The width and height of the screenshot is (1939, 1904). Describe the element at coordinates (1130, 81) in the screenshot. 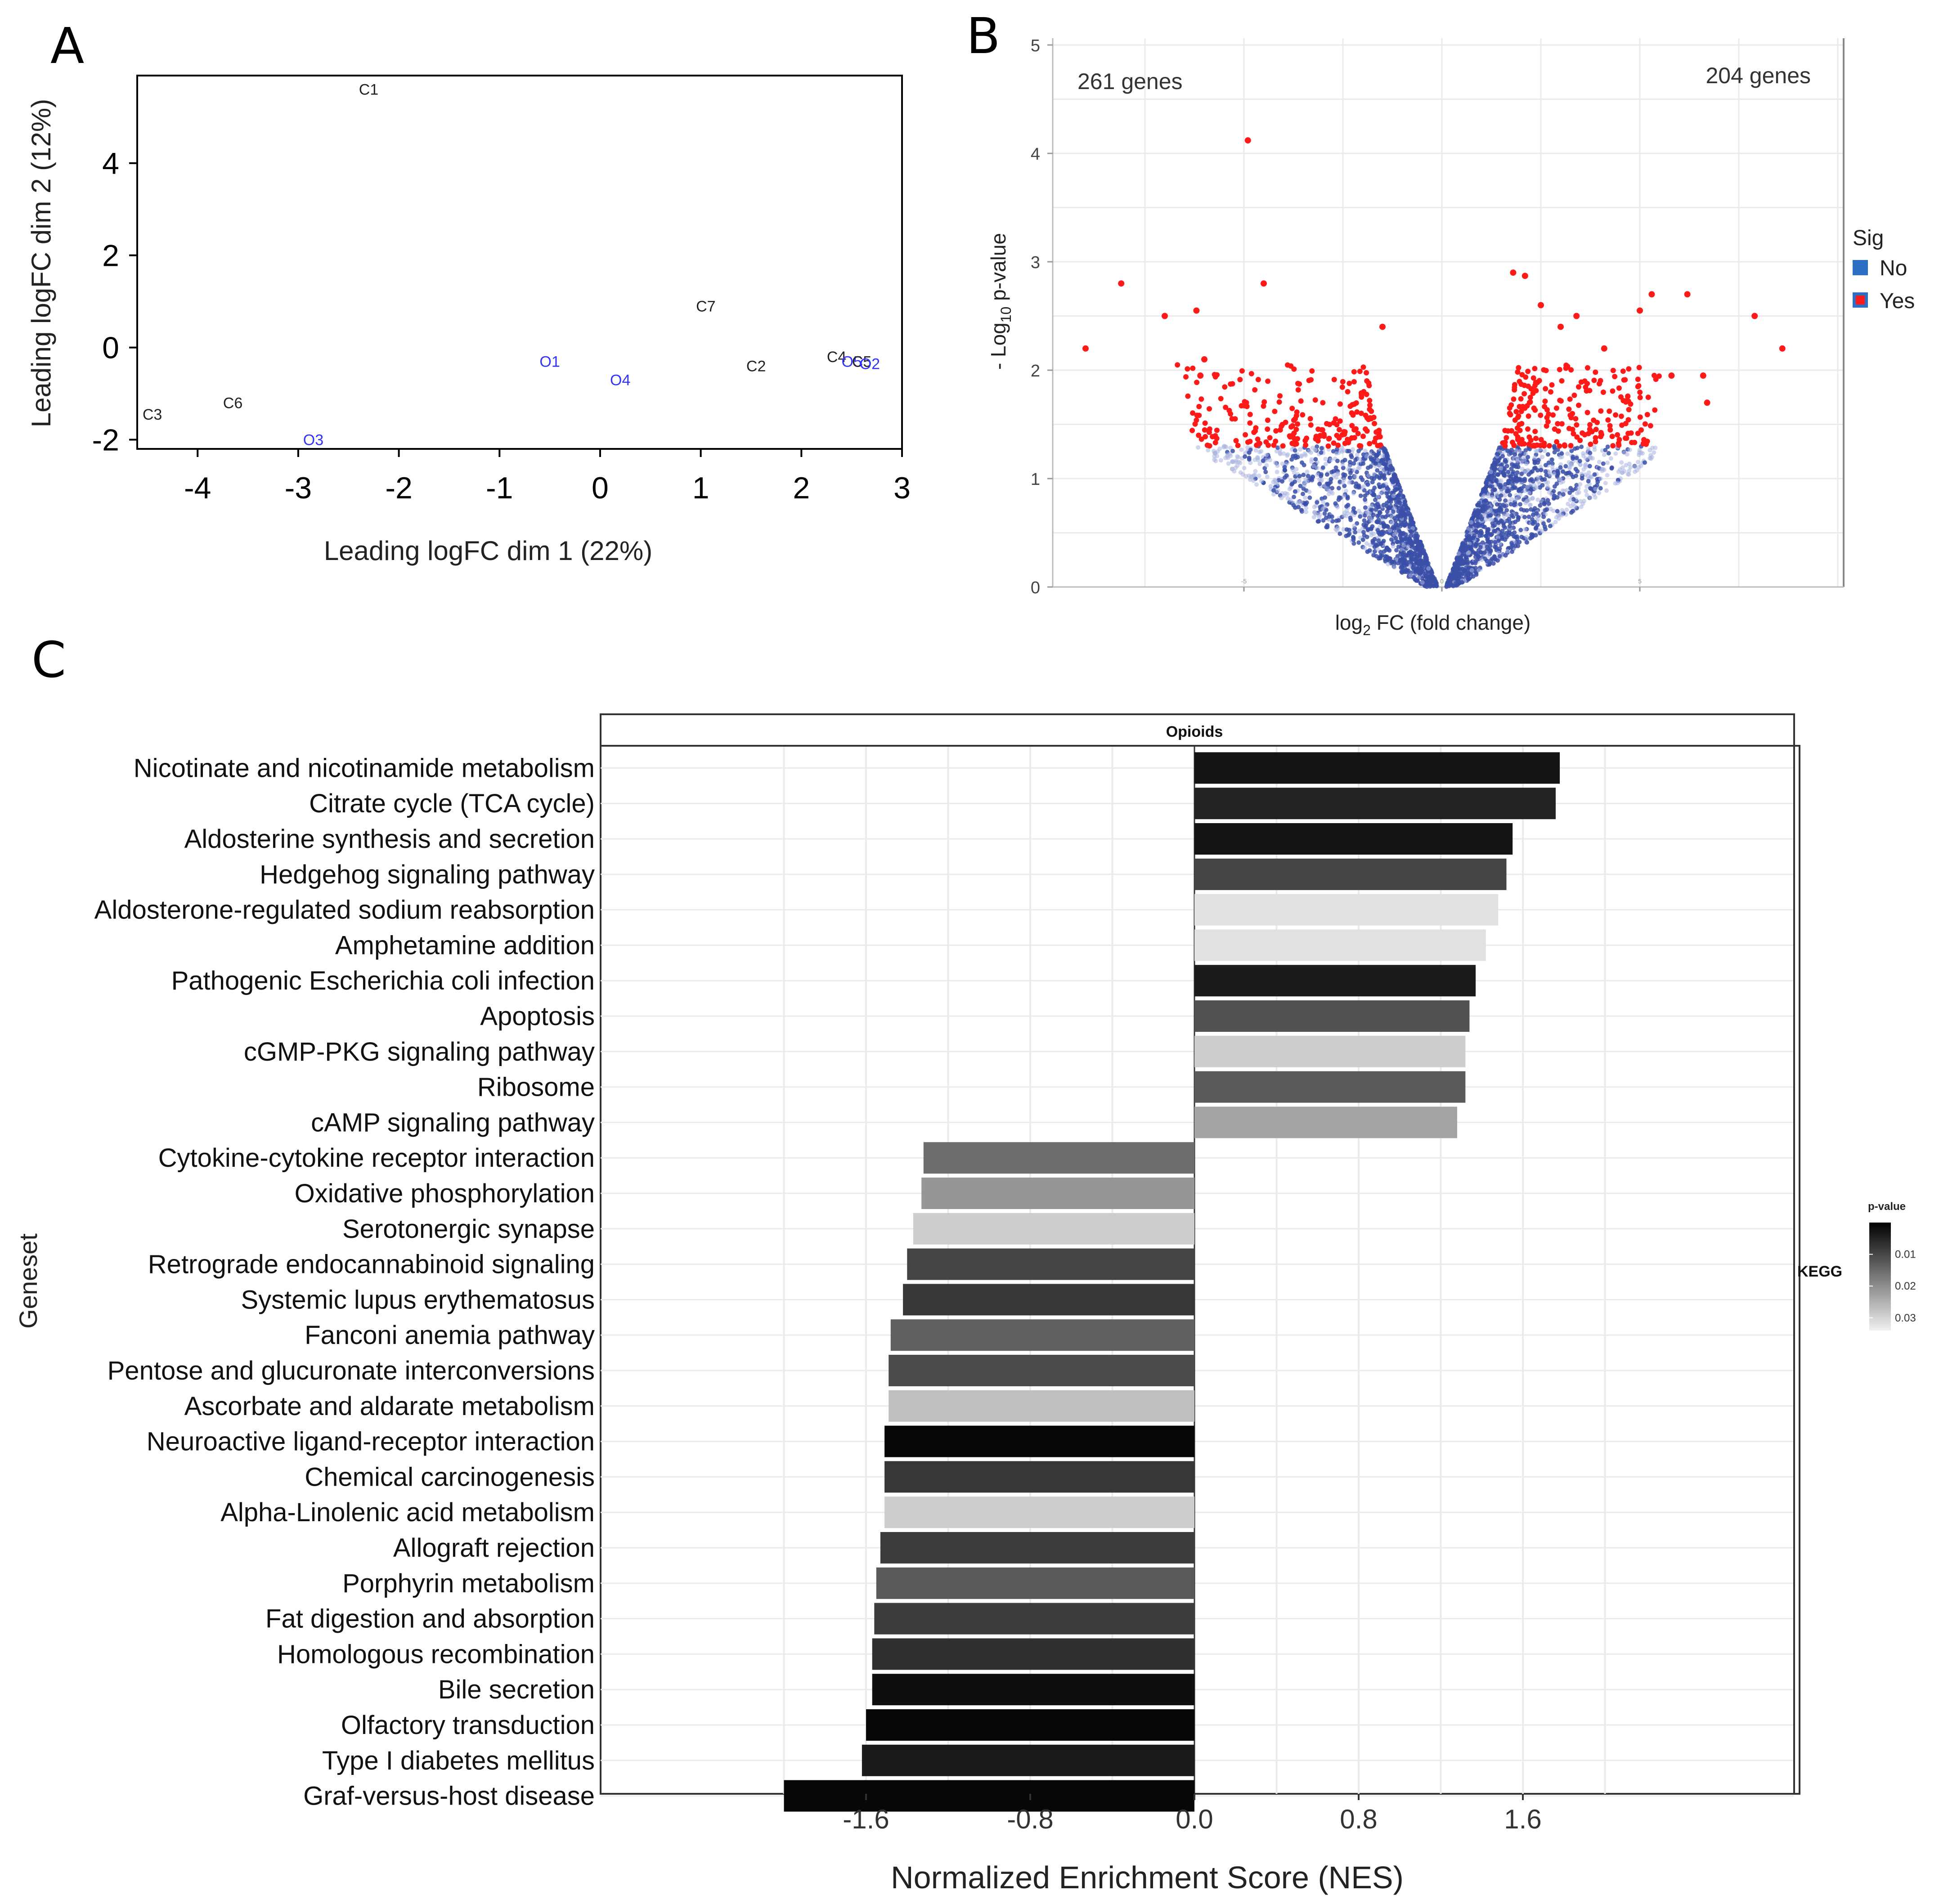

I see `panel-b-left-annotation: 261 genes` at that location.